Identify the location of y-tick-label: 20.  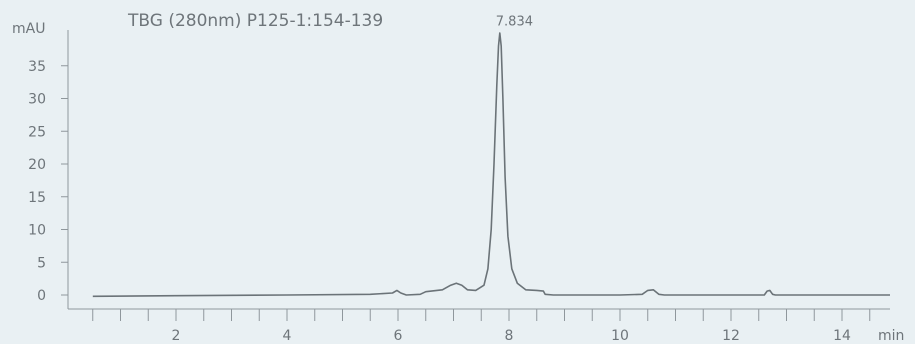
(37, 165).